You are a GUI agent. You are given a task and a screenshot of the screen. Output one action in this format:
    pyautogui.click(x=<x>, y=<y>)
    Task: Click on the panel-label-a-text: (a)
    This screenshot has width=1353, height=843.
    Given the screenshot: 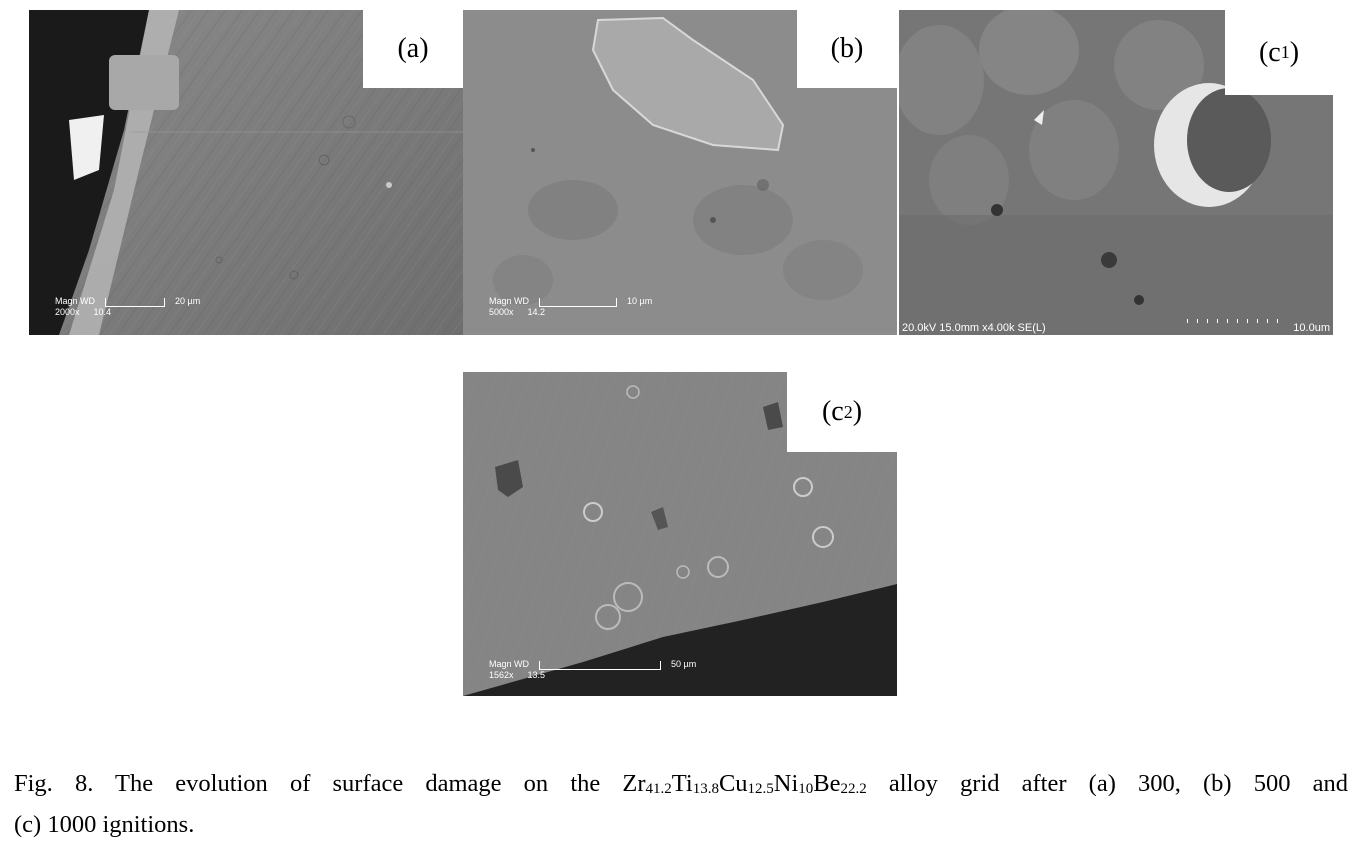 What is the action you would take?
    pyautogui.click(x=413, y=48)
    